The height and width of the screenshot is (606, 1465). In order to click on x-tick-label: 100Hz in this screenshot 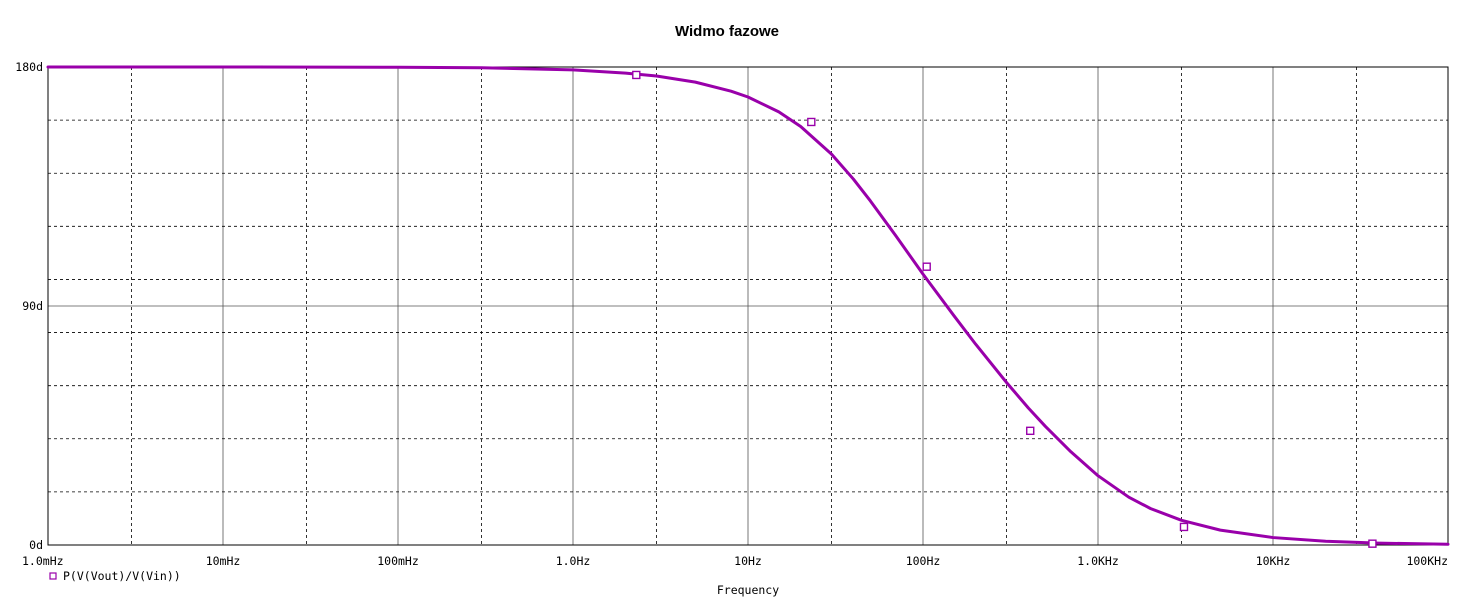, I will do `click(923, 561)`.